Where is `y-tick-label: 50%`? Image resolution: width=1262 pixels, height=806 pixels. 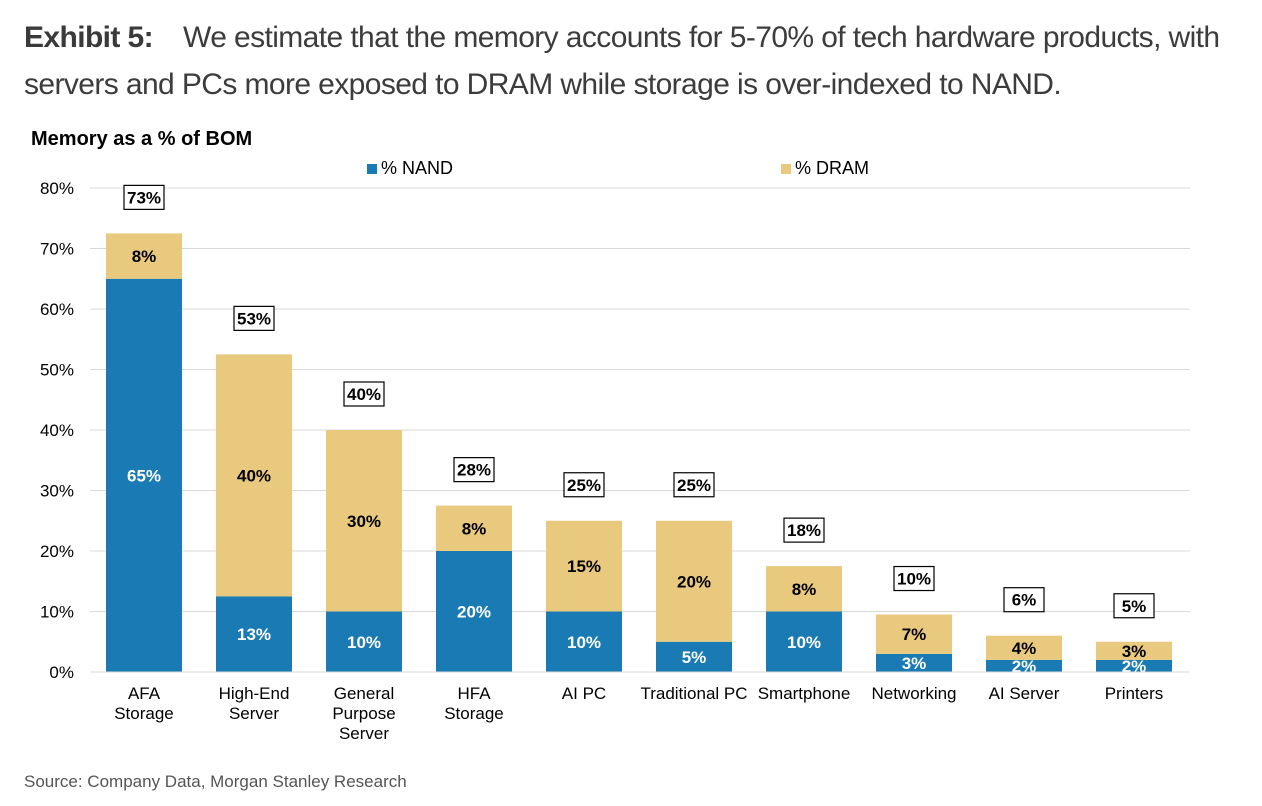
y-tick-label: 50% is located at coordinates (57, 370).